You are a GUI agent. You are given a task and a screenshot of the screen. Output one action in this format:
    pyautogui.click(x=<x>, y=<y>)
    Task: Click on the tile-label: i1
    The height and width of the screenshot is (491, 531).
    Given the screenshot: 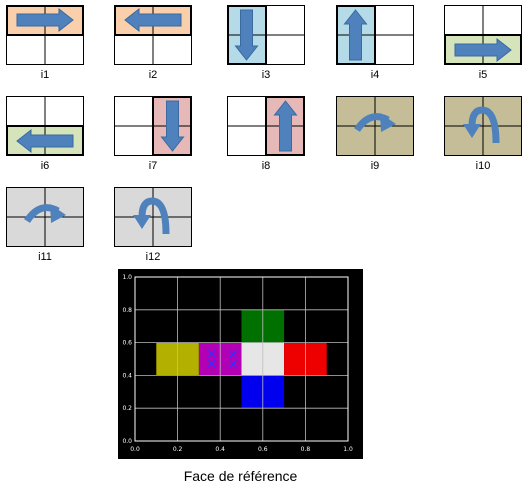 What is the action you would take?
    pyautogui.click(x=45, y=75)
    